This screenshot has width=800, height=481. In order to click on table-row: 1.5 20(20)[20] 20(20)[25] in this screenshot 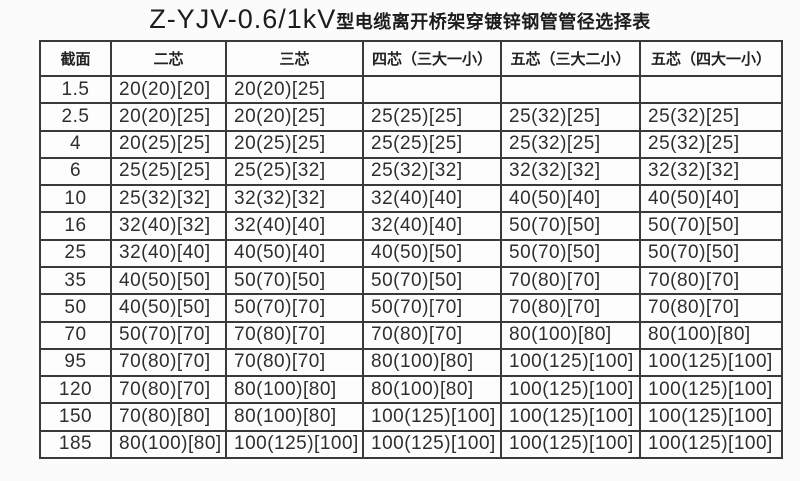, I will do `click(411, 89)`.